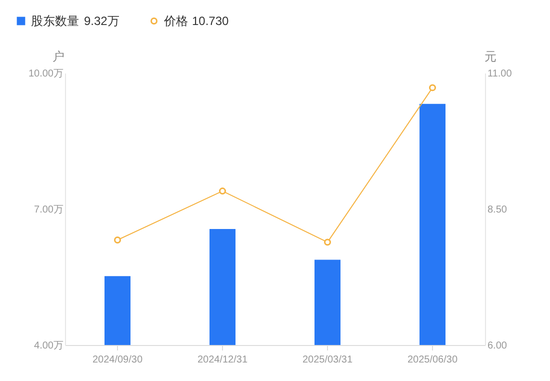 The height and width of the screenshot is (381, 550). What do you see at coordinates (117, 360) in the screenshot?
I see `x-tick-label: 2024/09/30` at bounding box center [117, 360].